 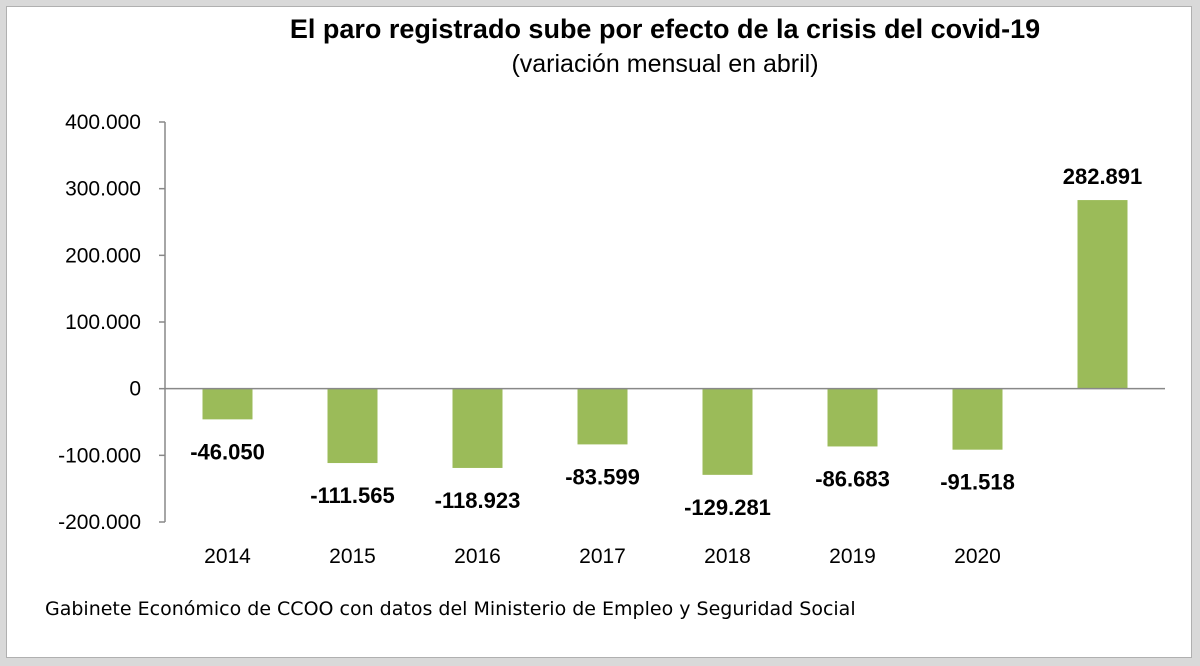 I want to click on y-tick-label: 100.000, so click(x=103, y=322).